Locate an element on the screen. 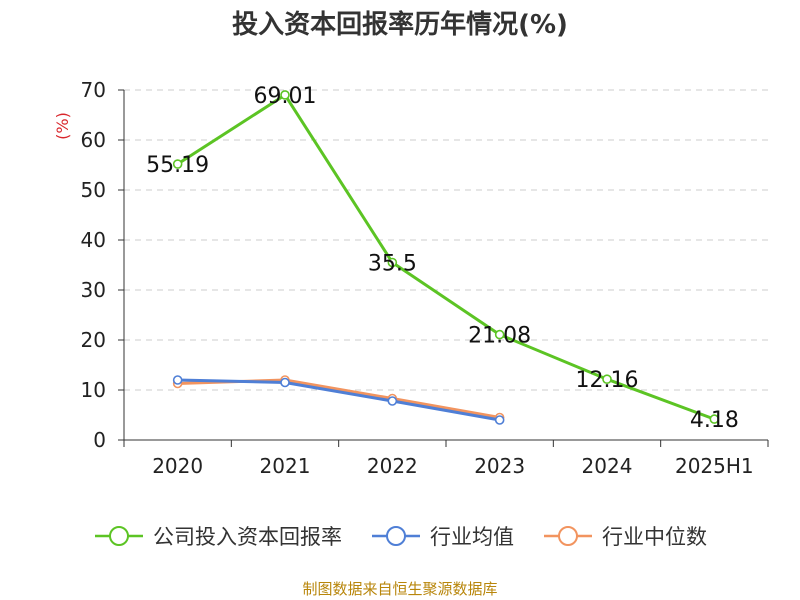  y-tick-label: 10 is located at coordinates (93, 390).